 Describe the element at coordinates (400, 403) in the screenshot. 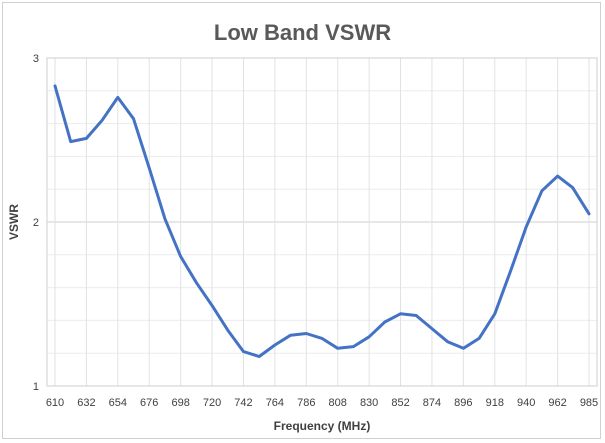

I see `x-tick-label: 852` at that location.